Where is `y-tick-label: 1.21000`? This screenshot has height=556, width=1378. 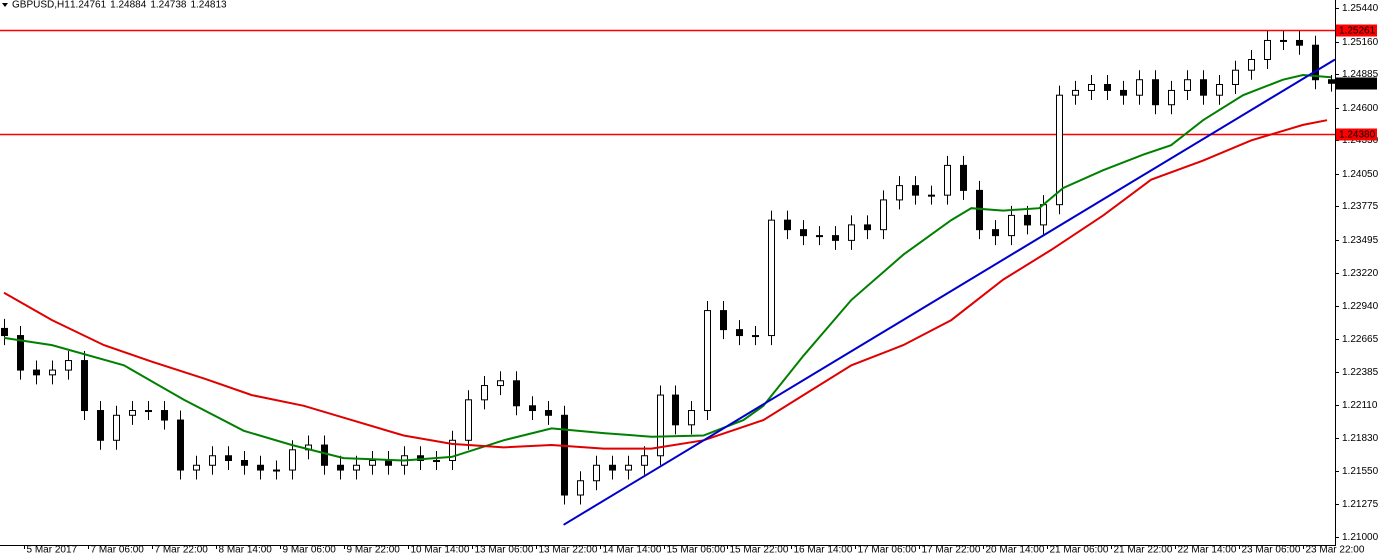
y-tick-label: 1.21000 is located at coordinates (1360, 537).